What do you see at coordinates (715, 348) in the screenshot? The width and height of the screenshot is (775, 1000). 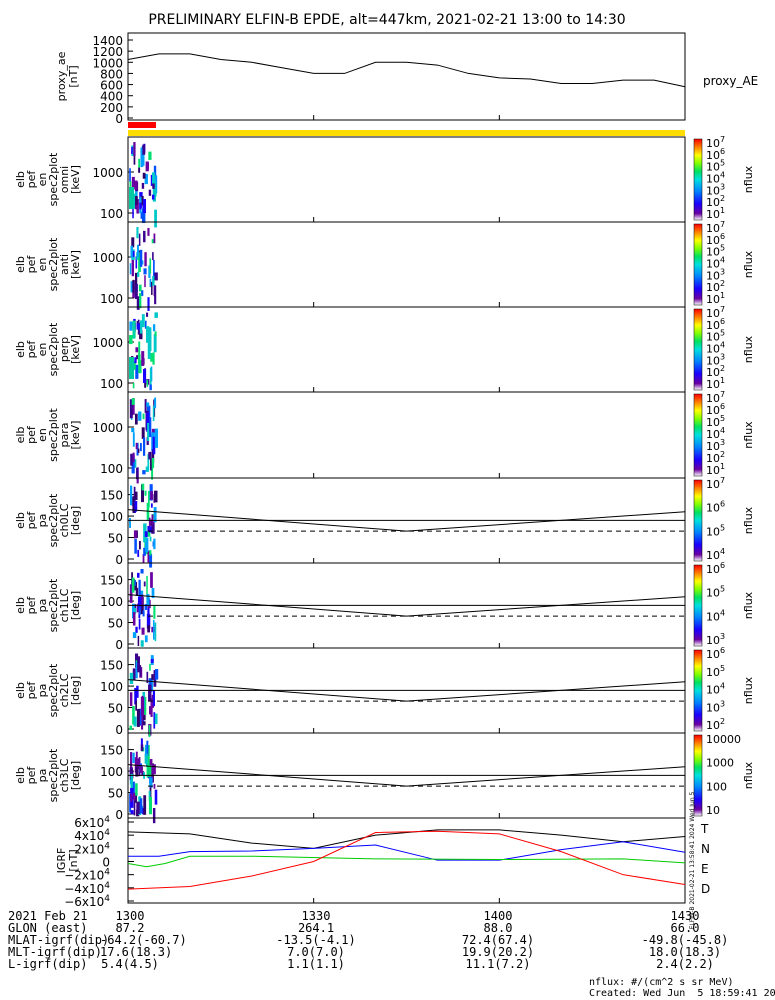 I see `colorbar-tick: 10⁴` at bounding box center [715, 348].